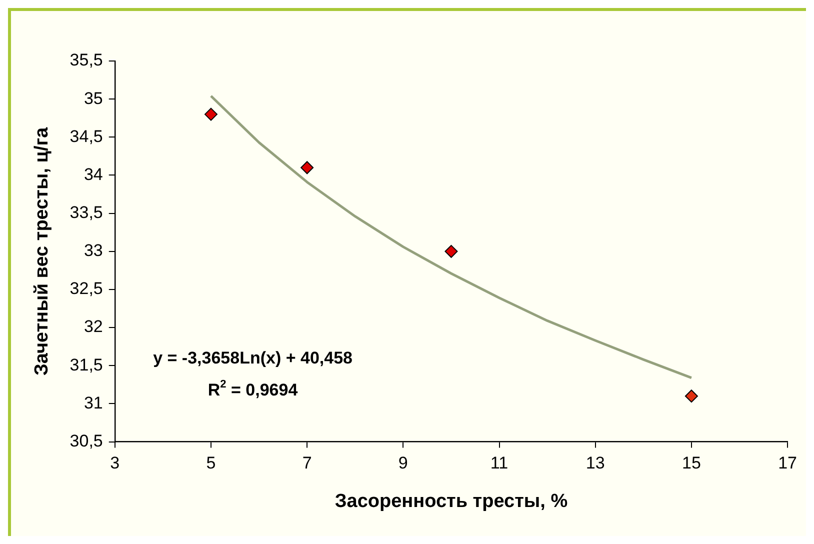 The width and height of the screenshot is (814, 544). I want to click on x-tick-label: 17, so click(788, 463).